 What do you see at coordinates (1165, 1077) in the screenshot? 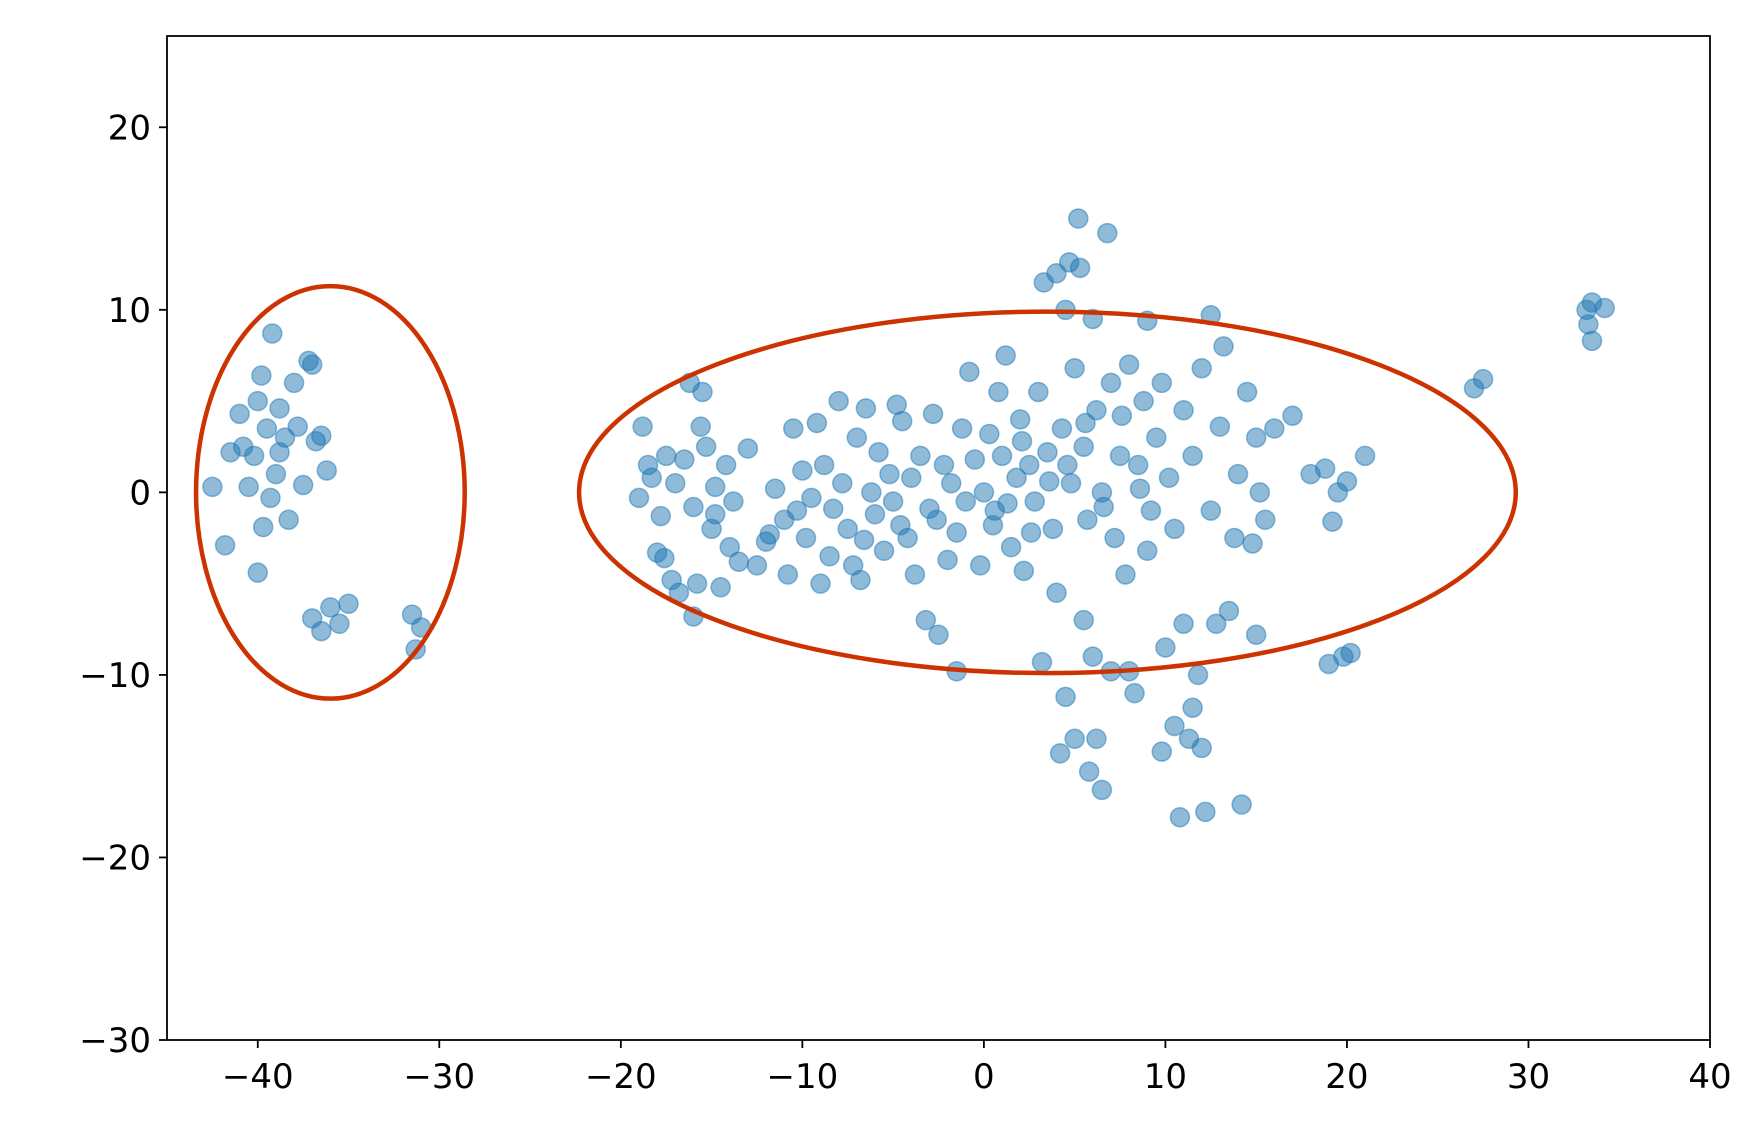
I see `x-tick-label: 10` at bounding box center [1165, 1077].